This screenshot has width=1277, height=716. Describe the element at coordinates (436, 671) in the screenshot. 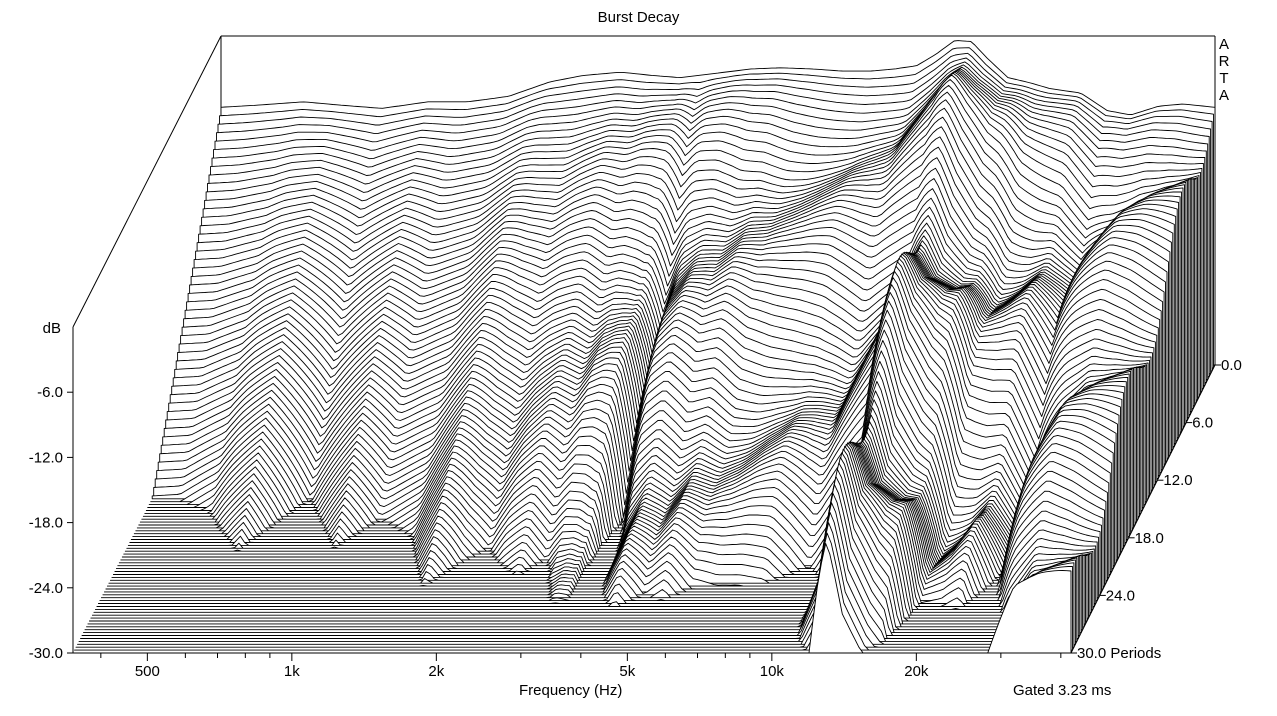

I see `x-tick-label: 2k` at that location.